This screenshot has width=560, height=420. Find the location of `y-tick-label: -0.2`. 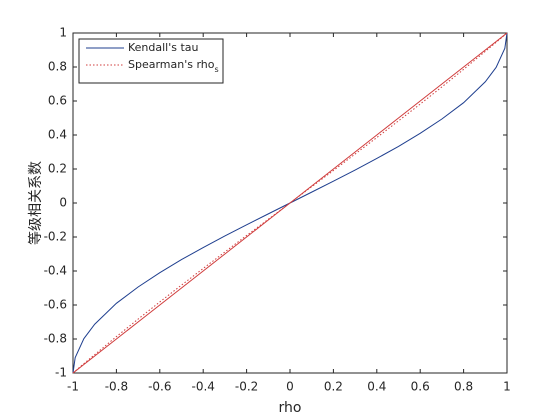

y-tick-label: -0.2 is located at coordinates (55, 237).